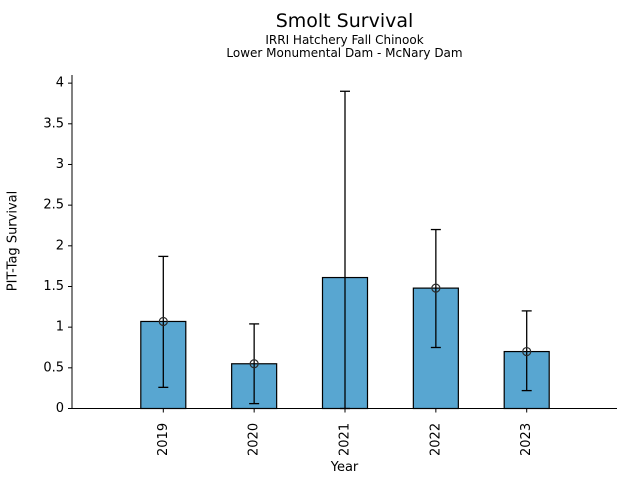  I want to click on y-tick-label-0.5: 0.5, so click(53, 367).